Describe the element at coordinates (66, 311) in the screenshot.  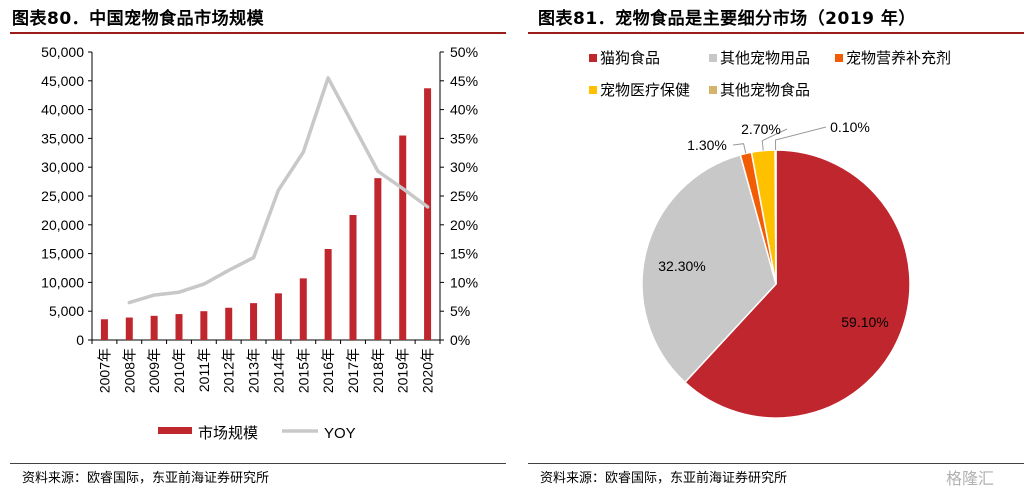
I see `left-y-tick-label: 5,000` at that location.